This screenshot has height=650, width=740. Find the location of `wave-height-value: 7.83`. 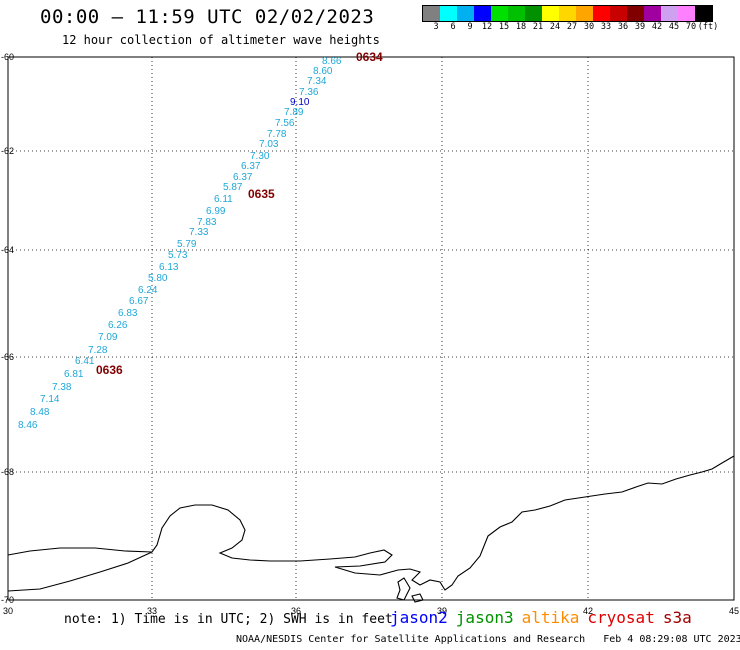

wave-height-value: 7.83 is located at coordinates (207, 222).